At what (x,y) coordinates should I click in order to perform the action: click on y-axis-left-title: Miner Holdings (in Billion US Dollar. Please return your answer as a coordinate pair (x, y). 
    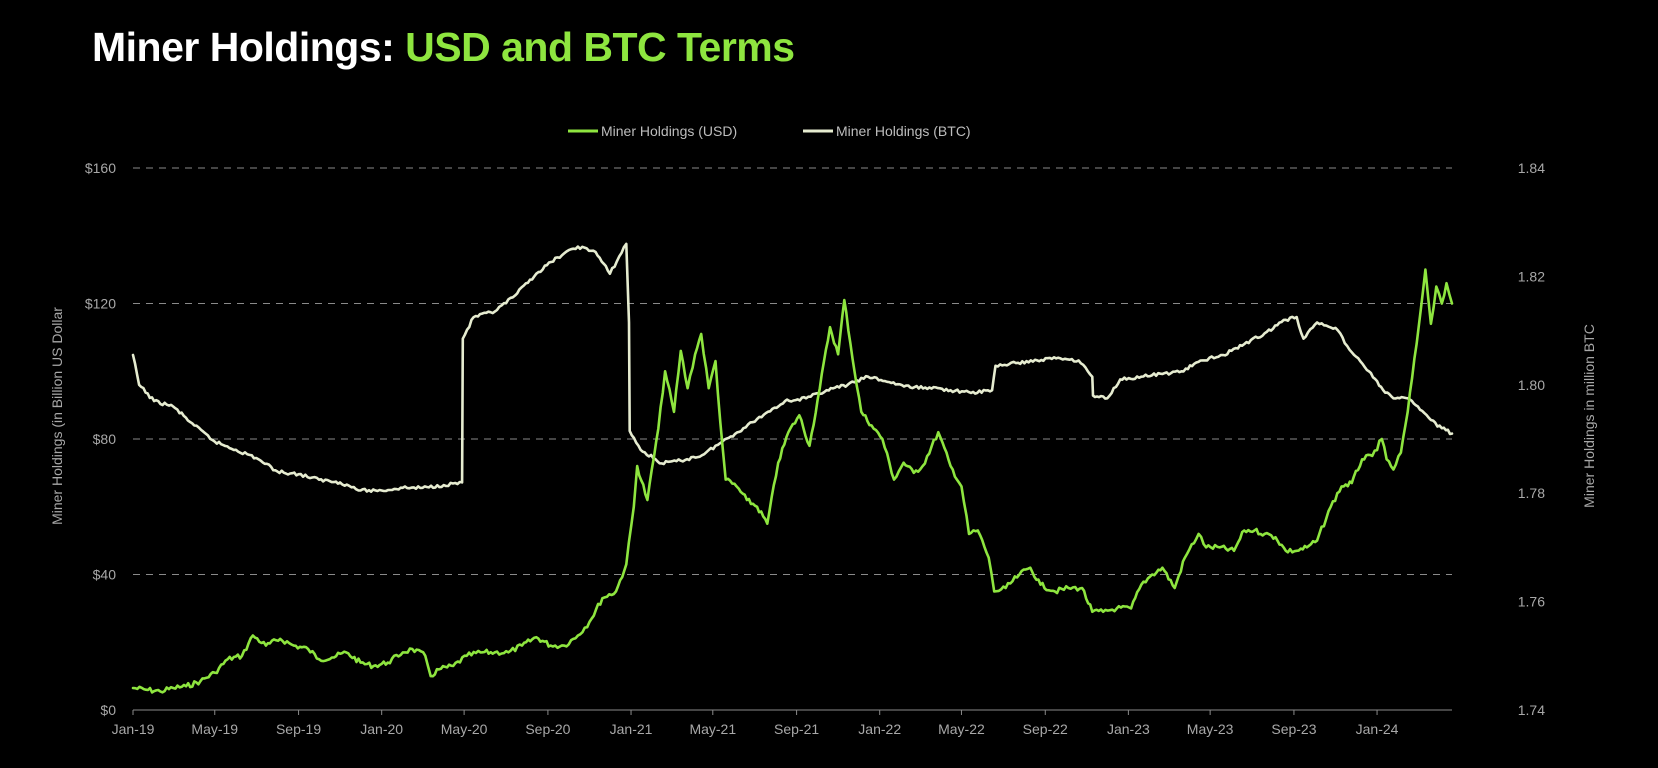
    Looking at the image, I should click on (57, 416).